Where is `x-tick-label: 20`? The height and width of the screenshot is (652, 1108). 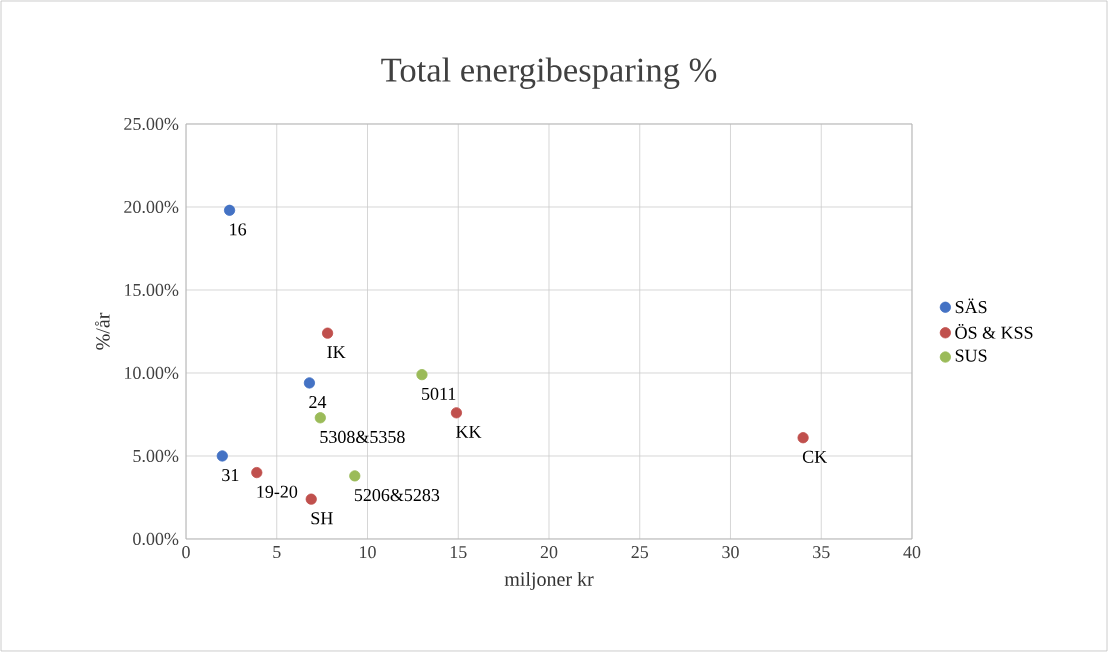
x-tick-label: 20 is located at coordinates (549, 552).